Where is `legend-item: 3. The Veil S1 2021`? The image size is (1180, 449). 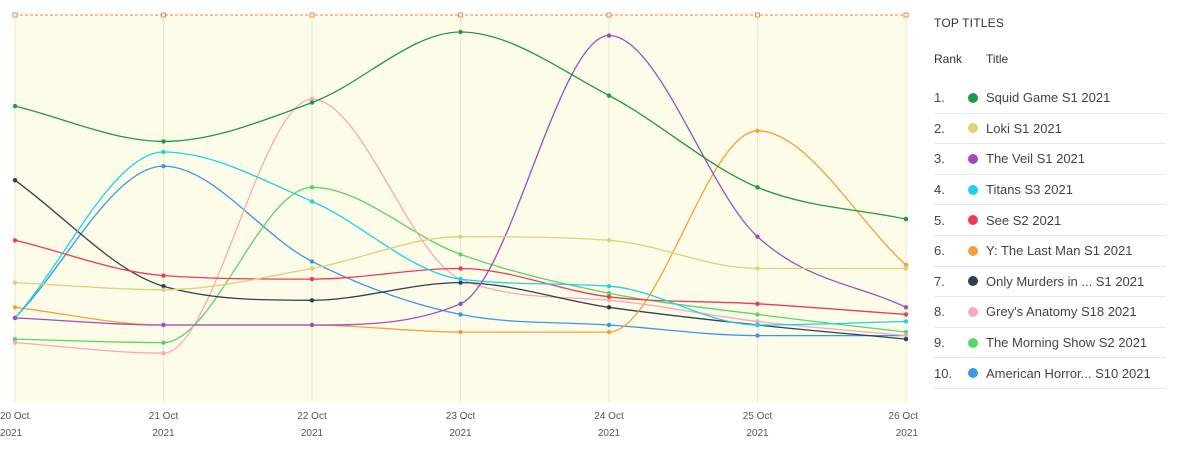
legend-item: 3. The Veil S1 2021 is located at coordinates (1050, 159).